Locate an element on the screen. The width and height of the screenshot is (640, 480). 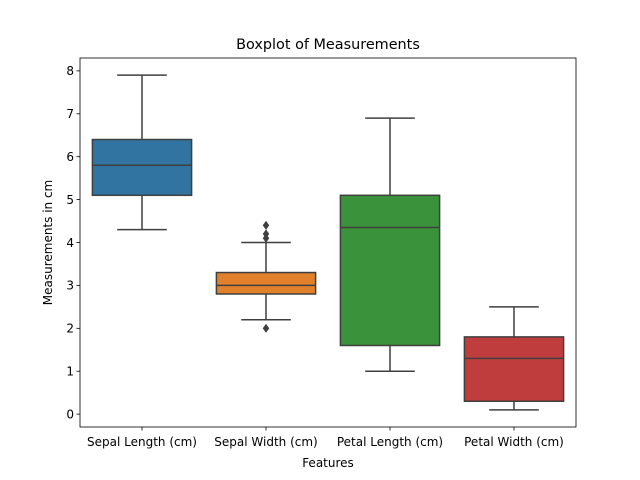
x-axis-label: Features is located at coordinates (328, 463).